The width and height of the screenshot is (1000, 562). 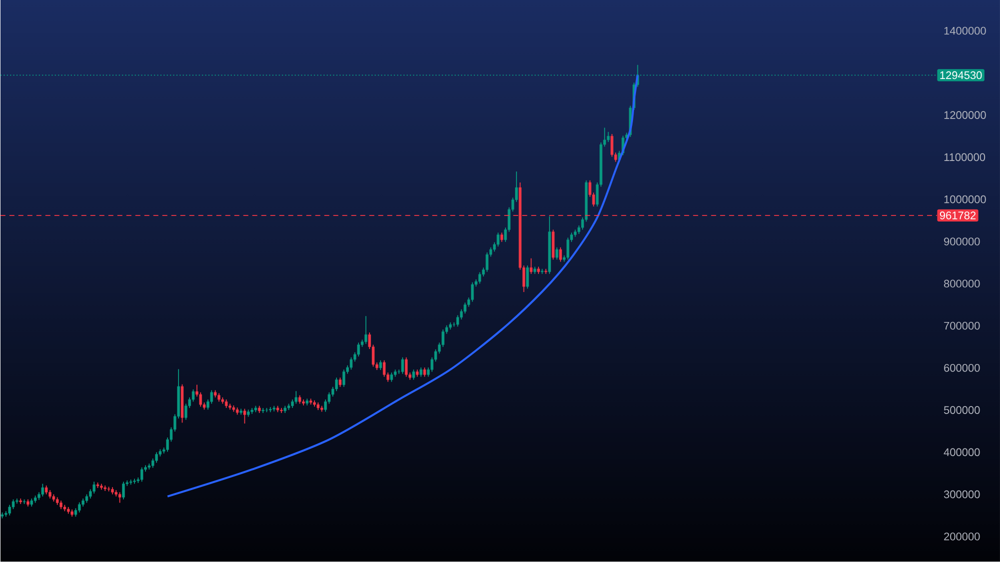 What do you see at coordinates (962, 452) in the screenshot?
I see `y-tick-label: 400000` at bounding box center [962, 452].